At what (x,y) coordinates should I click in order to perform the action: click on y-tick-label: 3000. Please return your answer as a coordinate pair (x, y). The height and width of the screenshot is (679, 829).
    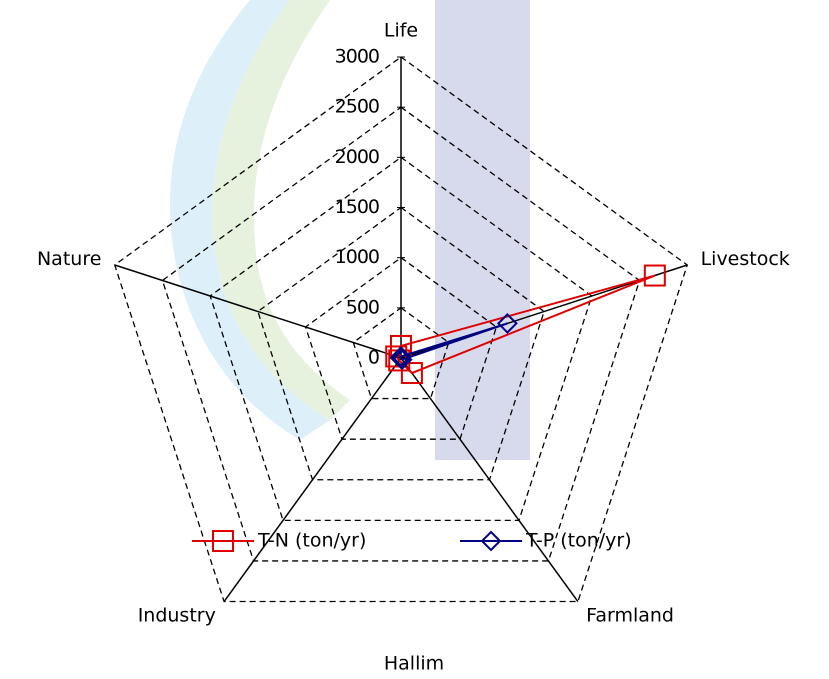
    Looking at the image, I should click on (357, 57).